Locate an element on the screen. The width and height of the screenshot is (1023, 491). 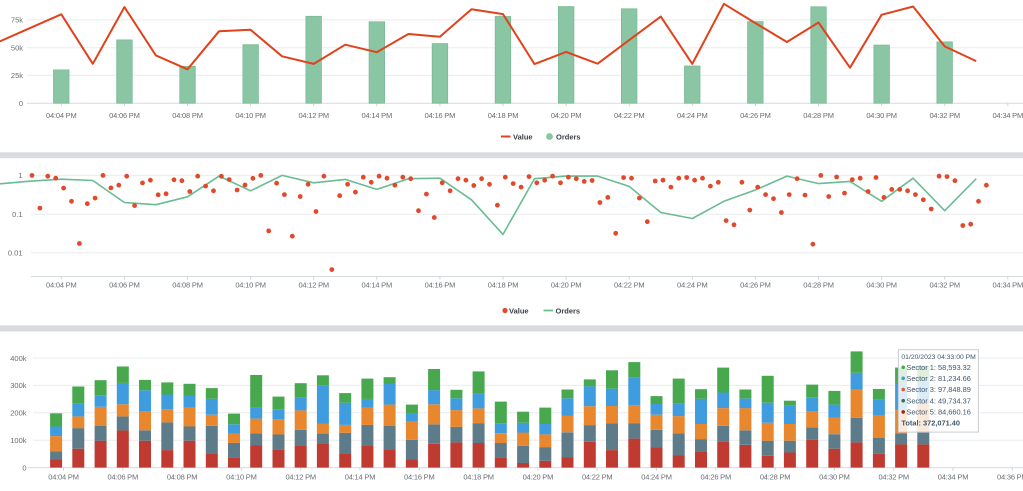
svg-text: 1 is located at coordinates (20, 175).